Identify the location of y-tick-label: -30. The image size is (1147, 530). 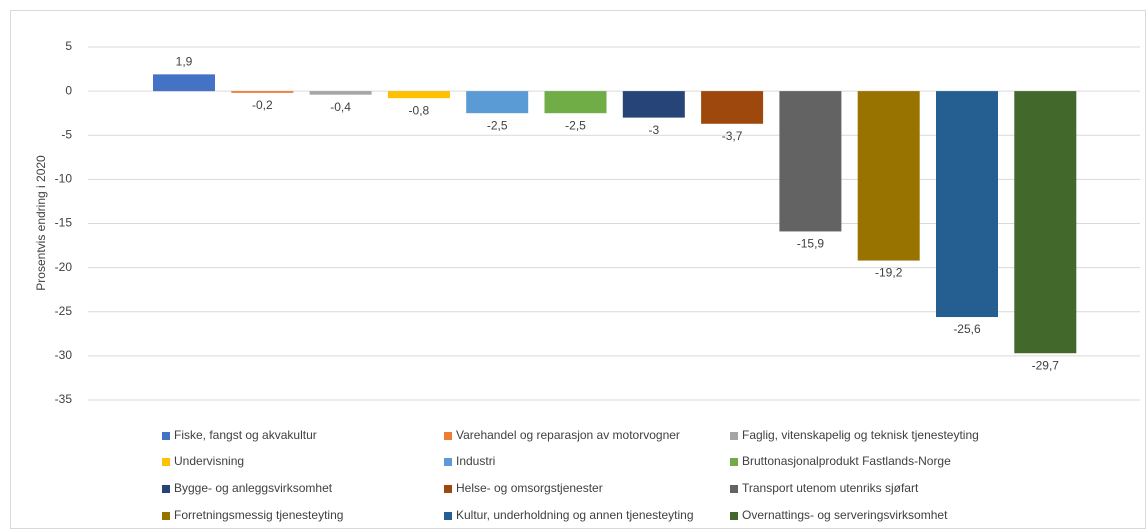
(64, 355).